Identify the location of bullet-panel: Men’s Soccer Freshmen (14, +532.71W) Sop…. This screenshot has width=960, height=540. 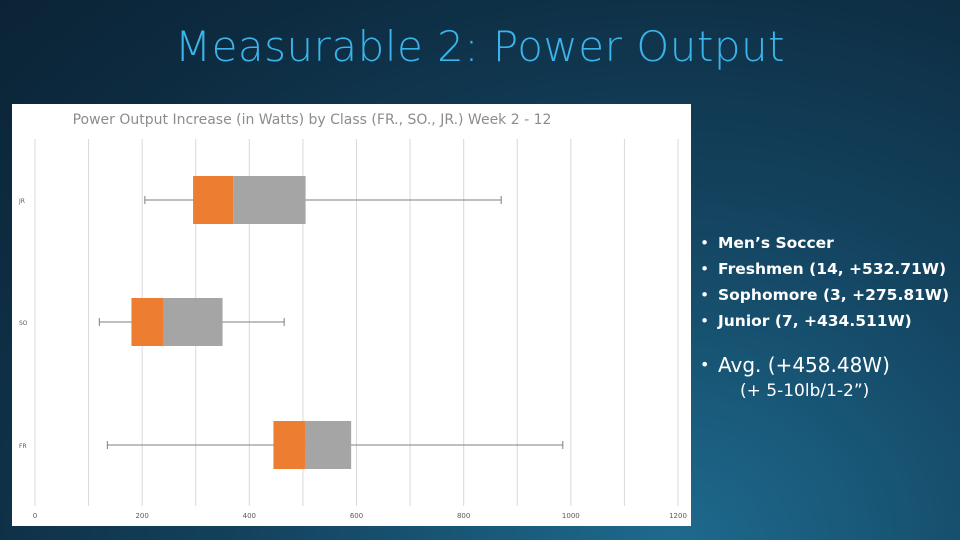
(829, 316).